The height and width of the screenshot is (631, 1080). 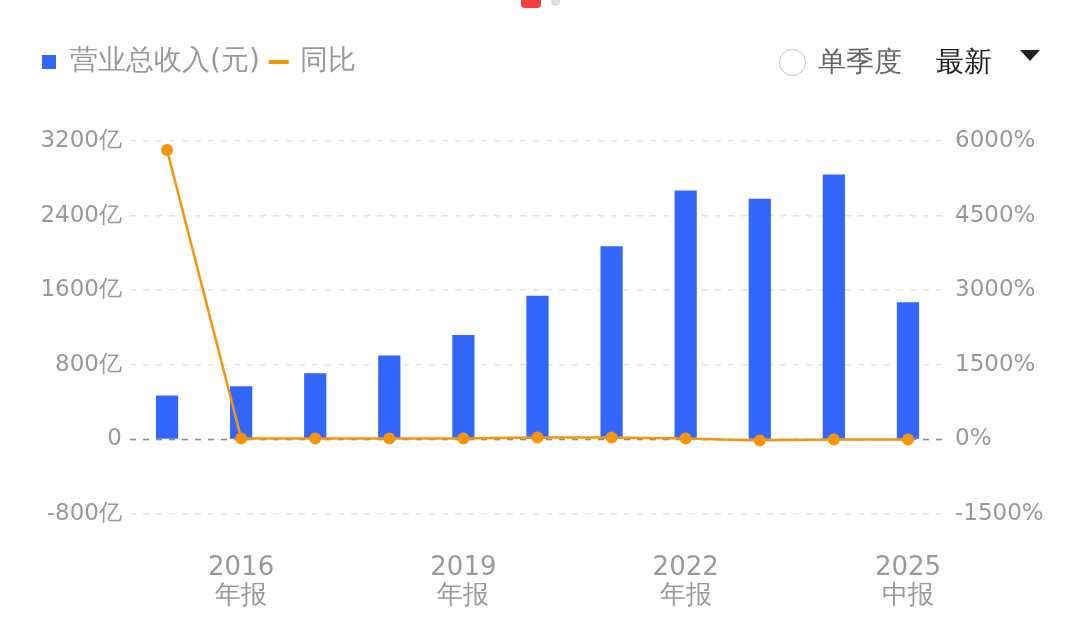 I want to click on legend-label: 同比, so click(x=327, y=60).